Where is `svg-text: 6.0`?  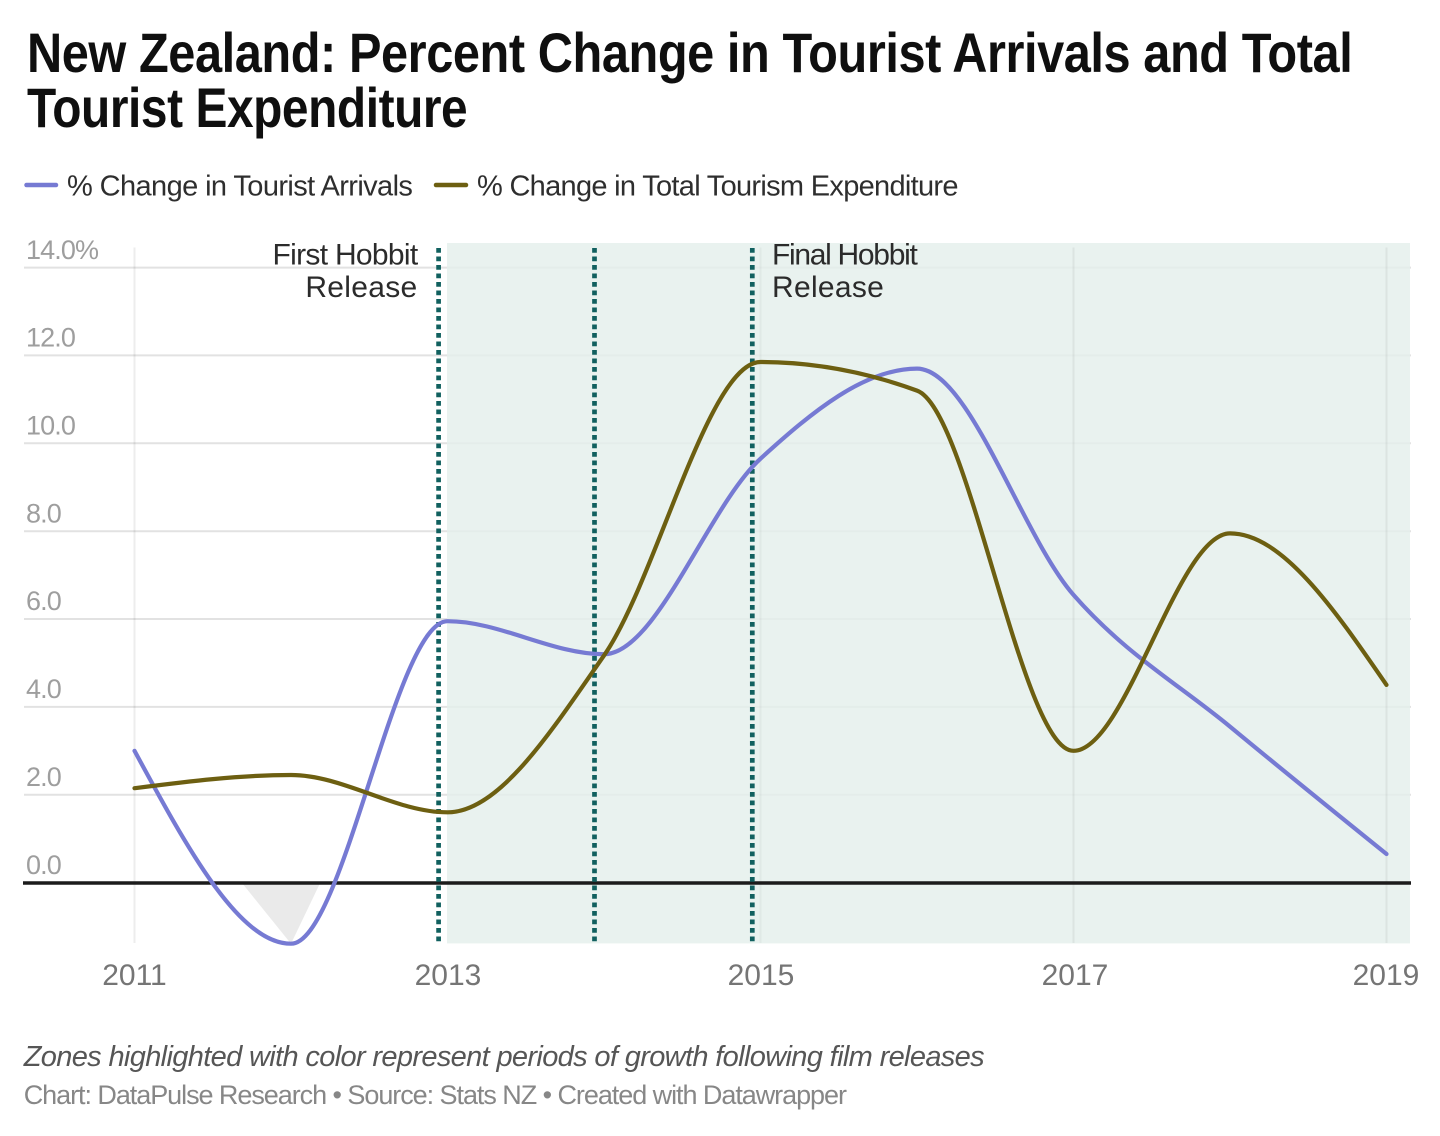
svg-text: 6.0 is located at coordinates (43, 601).